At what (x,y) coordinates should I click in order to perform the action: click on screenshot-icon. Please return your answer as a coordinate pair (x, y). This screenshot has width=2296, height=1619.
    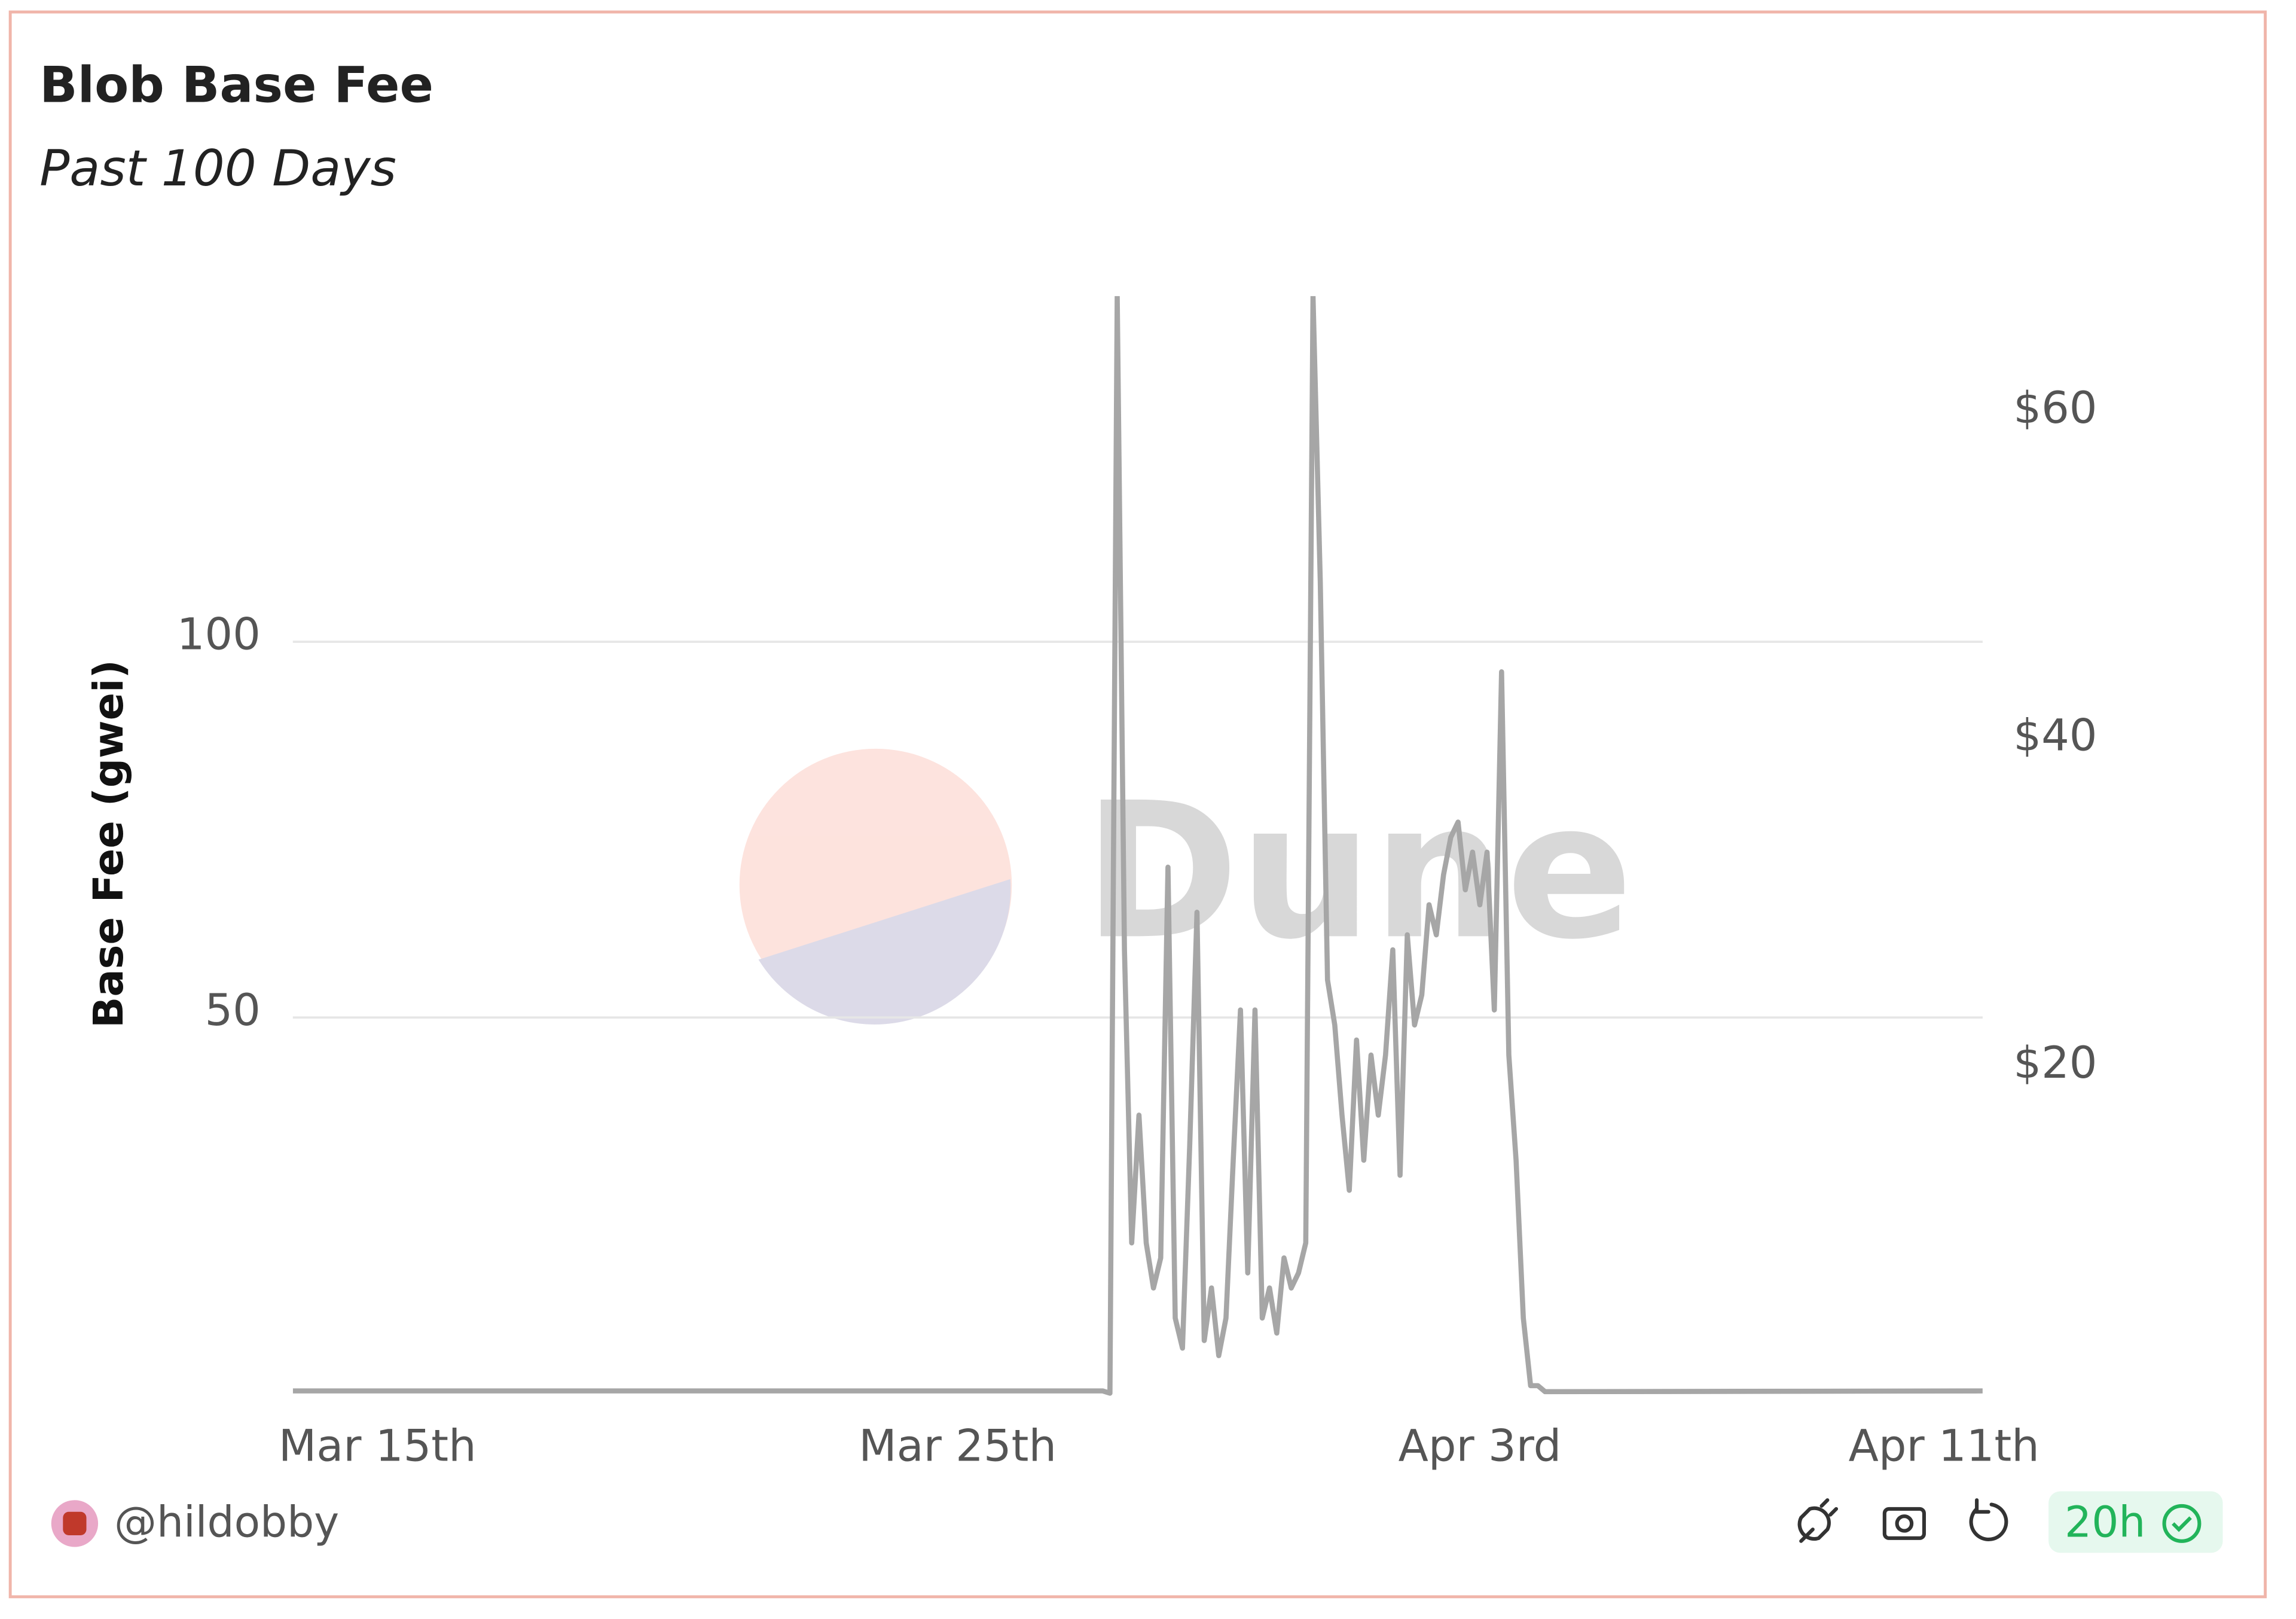
    Looking at the image, I should click on (1904, 1523).